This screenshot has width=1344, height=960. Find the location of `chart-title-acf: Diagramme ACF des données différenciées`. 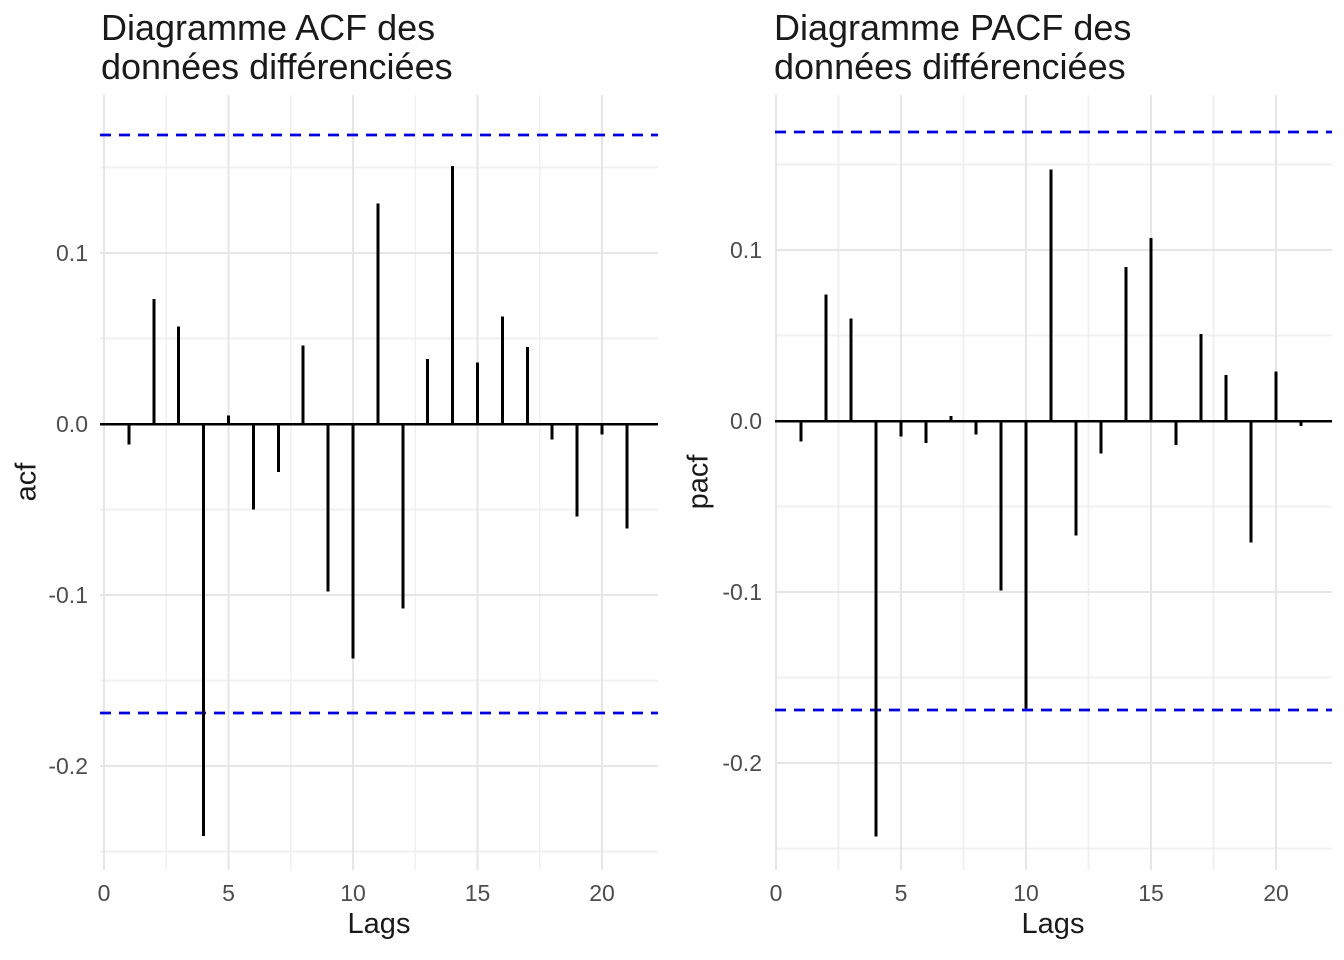

chart-title-acf: Diagramme ACF des données différenciées is located at coordinates (277, 47).